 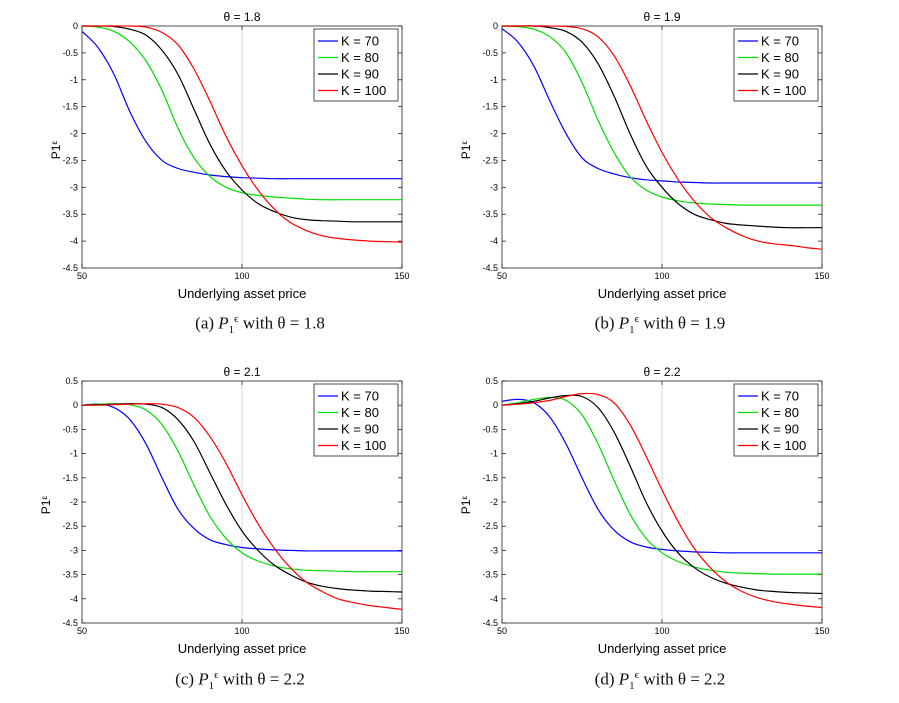 What do you see at coordinates (660, 324) in the screenshot?
I see `caption-b: (b) P1ϵ with θ = 1.9` at bounding box center [660, 324].